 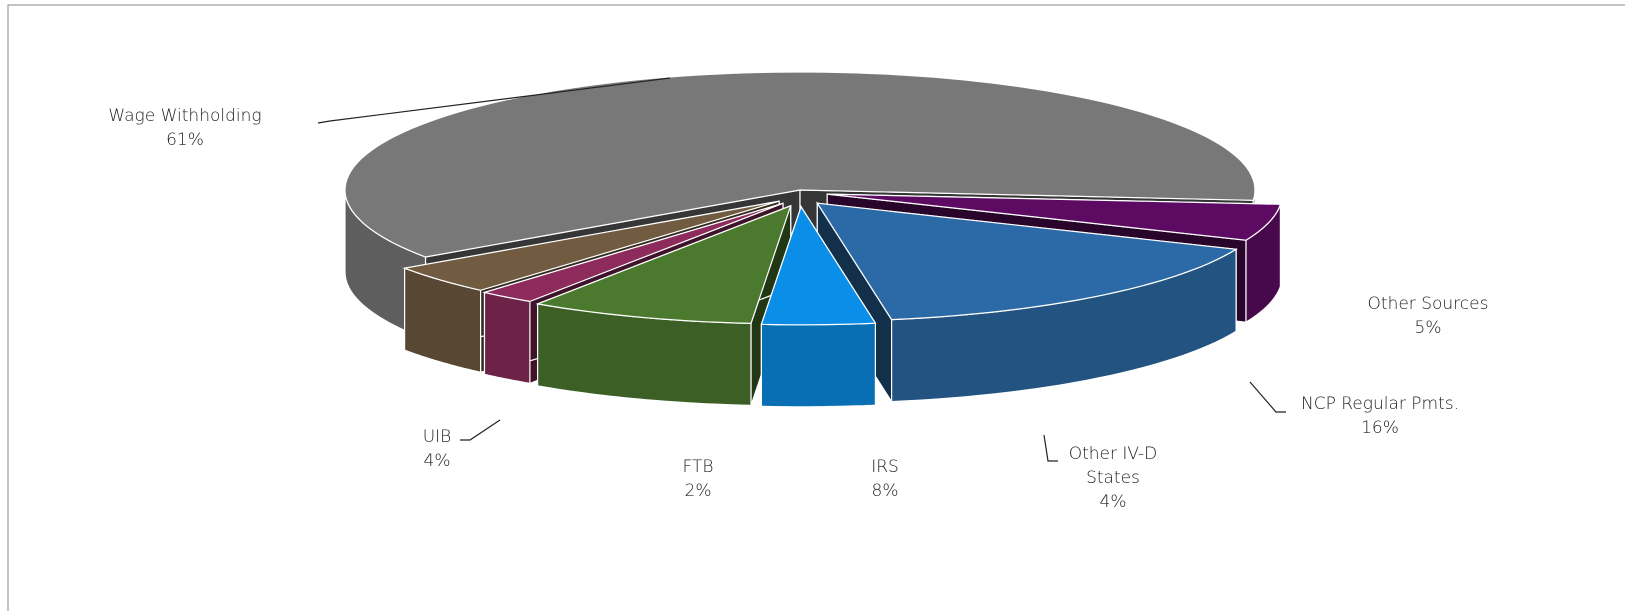 What do you see at coordinates (885, 467) in the screenshot?
I see `category-label: IRS` at bounding box center [885, 467].